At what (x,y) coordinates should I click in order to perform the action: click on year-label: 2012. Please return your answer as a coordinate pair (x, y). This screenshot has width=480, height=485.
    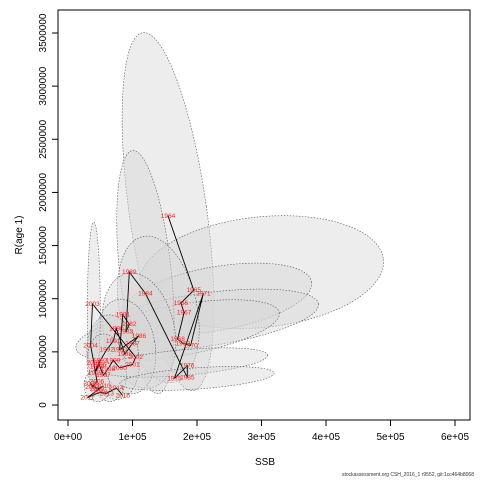
    Looking at the image, I should click on (100, 392).